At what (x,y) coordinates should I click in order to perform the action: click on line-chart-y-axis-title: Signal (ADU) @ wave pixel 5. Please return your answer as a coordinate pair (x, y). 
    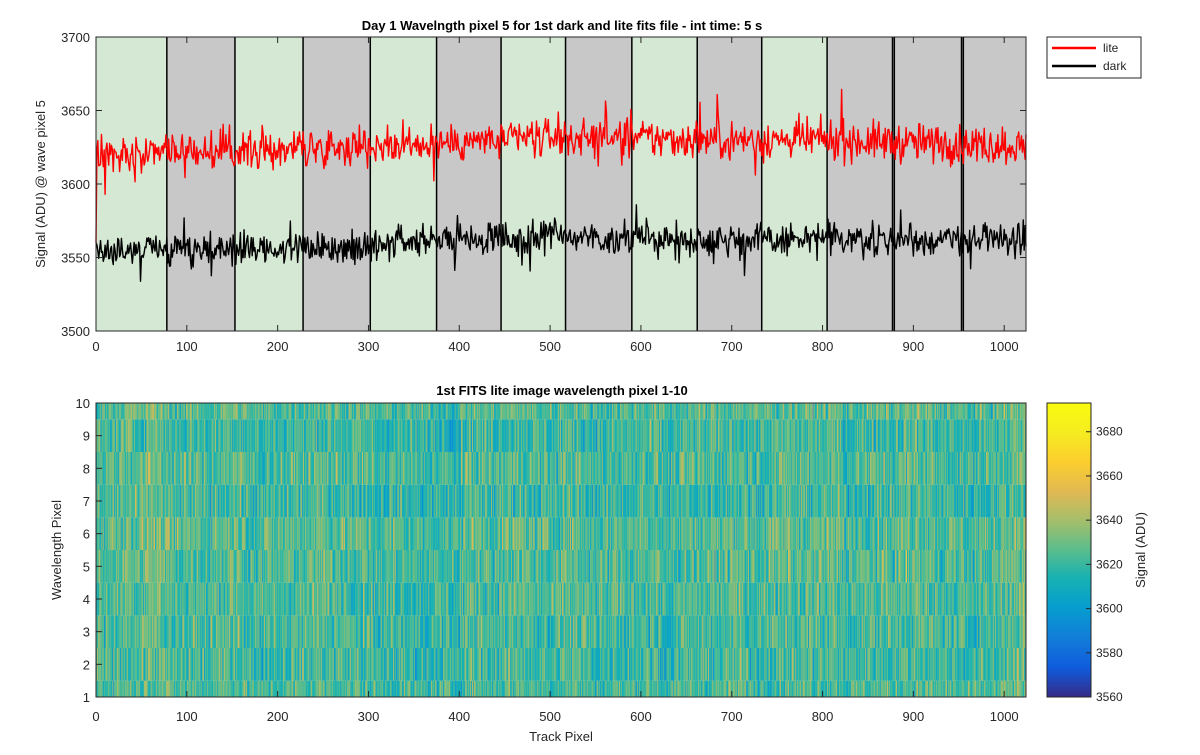
    Looking at the image, I should click on (40, 184).